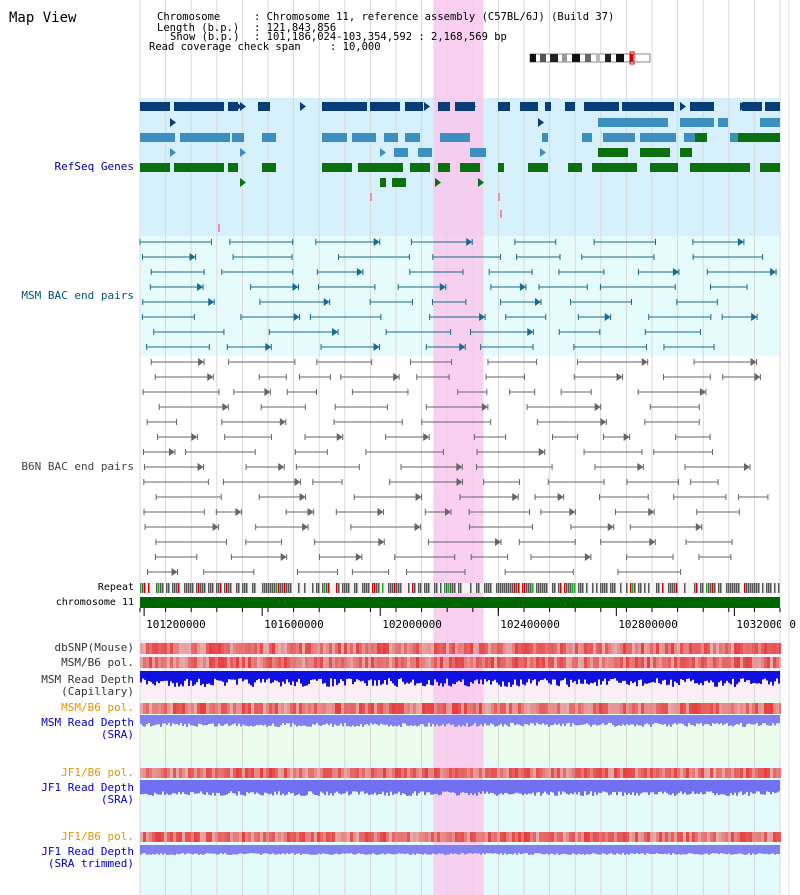 This screenshot has width=800, height=895. Describe the element at coordinates (97, 707) in the screenshot. I see `track-label-msm-b6-pol-2: MSM/B6 pol.` at that location.